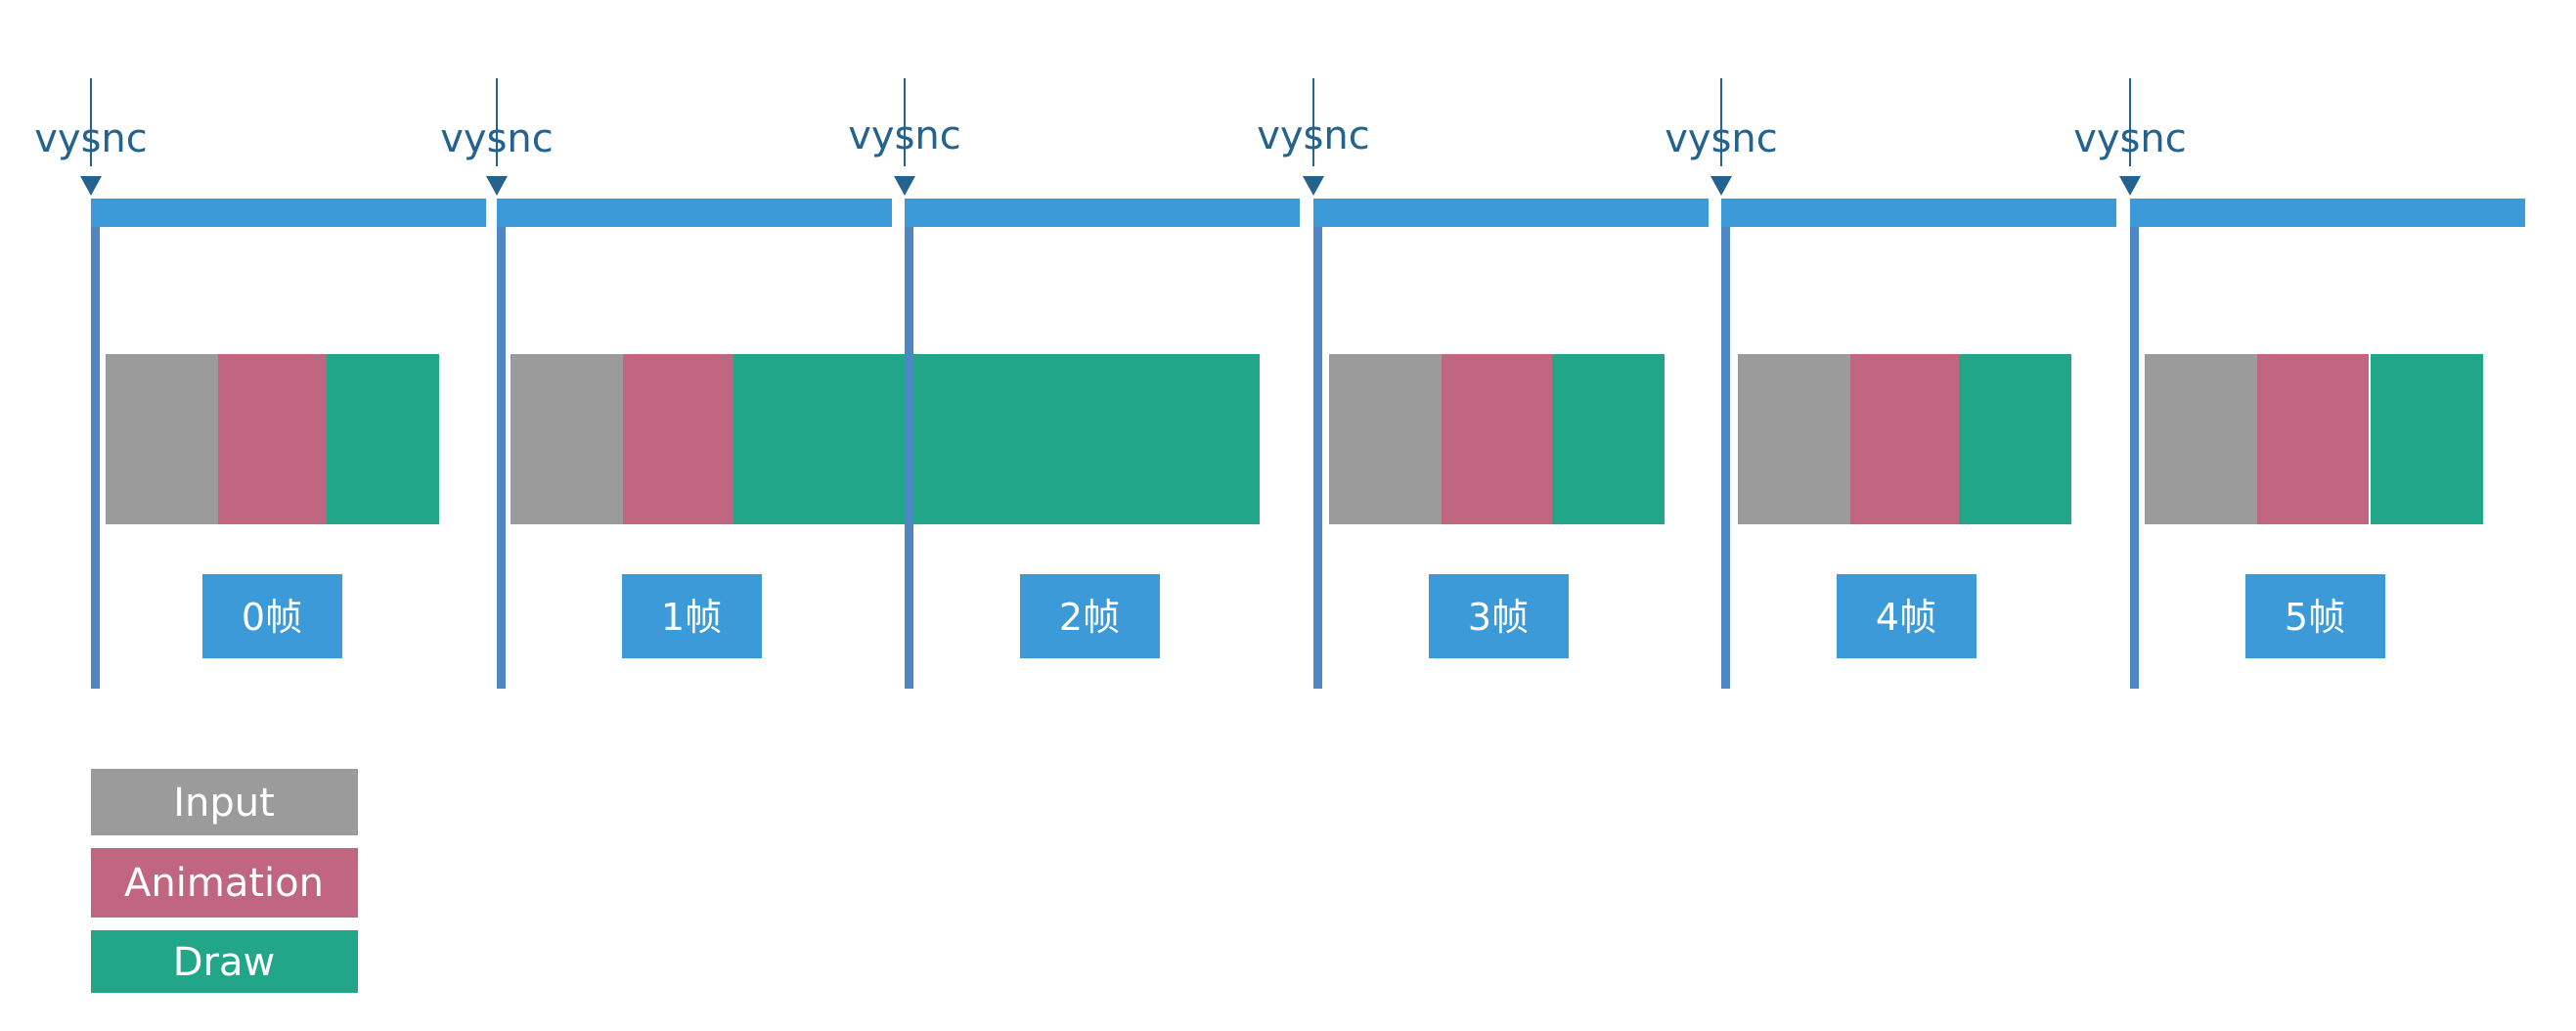 This screenshot has height=1031, width=2576. I want to click on frame-label: 3帧, so click(1498, 617).